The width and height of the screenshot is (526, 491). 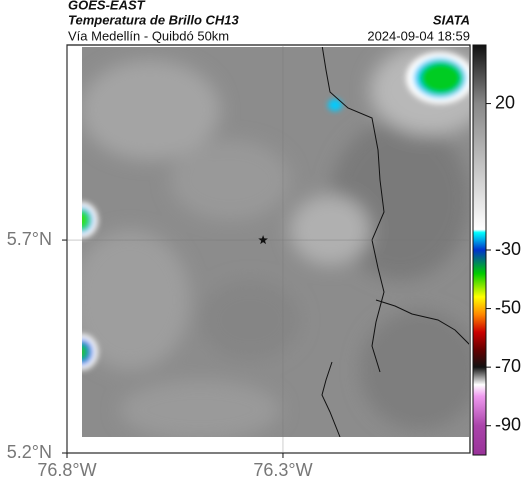 I want to click on satellite: GOES-EAST, so click(x=107, y=6).